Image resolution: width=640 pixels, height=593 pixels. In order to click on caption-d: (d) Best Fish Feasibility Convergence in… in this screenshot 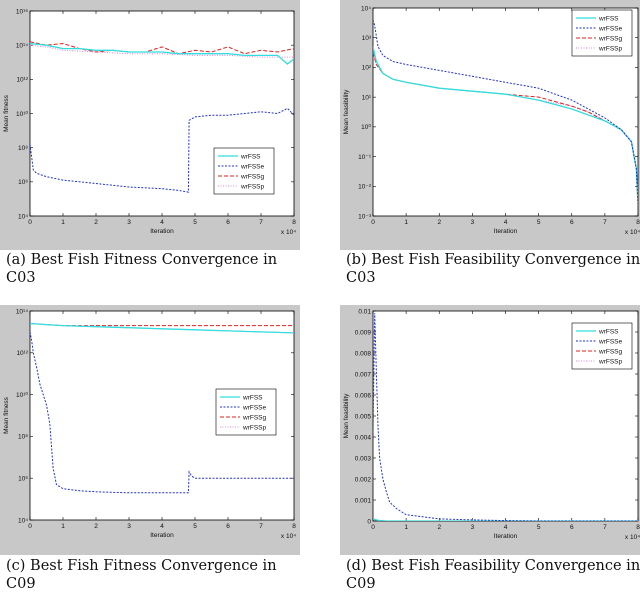, I will do `click(493, 575)`.